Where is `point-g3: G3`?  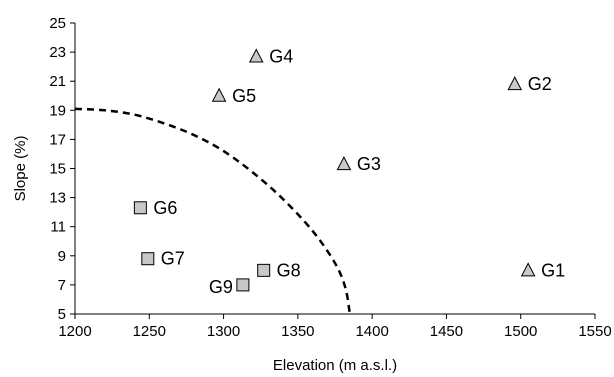
point-g3: G3 is located at coordinates (358, 164).